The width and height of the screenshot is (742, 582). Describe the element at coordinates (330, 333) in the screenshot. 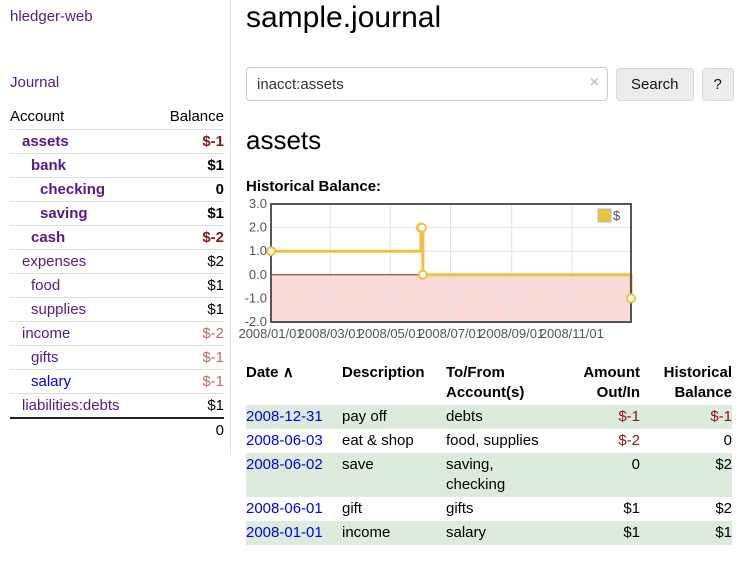

I see `x-tick-label: 2008/03/01` at that location.